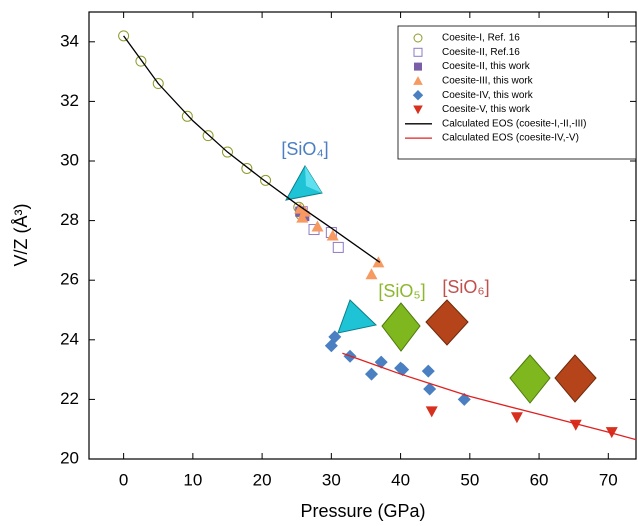  I want to click on y-tick-label: 26, so click(69, 279).